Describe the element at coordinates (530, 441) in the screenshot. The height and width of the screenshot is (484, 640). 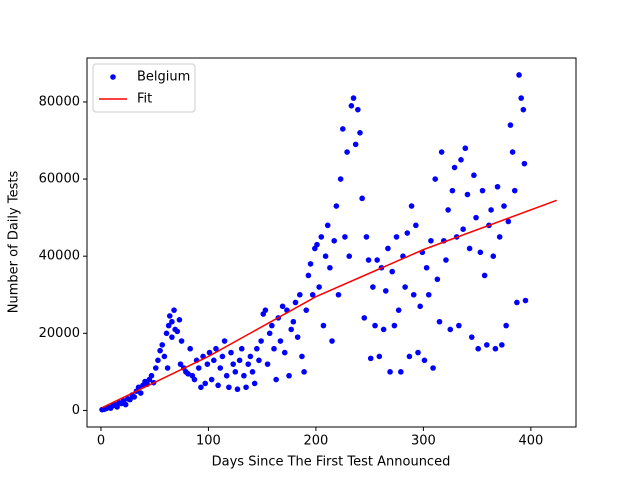
I see `x-tick-label: 400` at that location.